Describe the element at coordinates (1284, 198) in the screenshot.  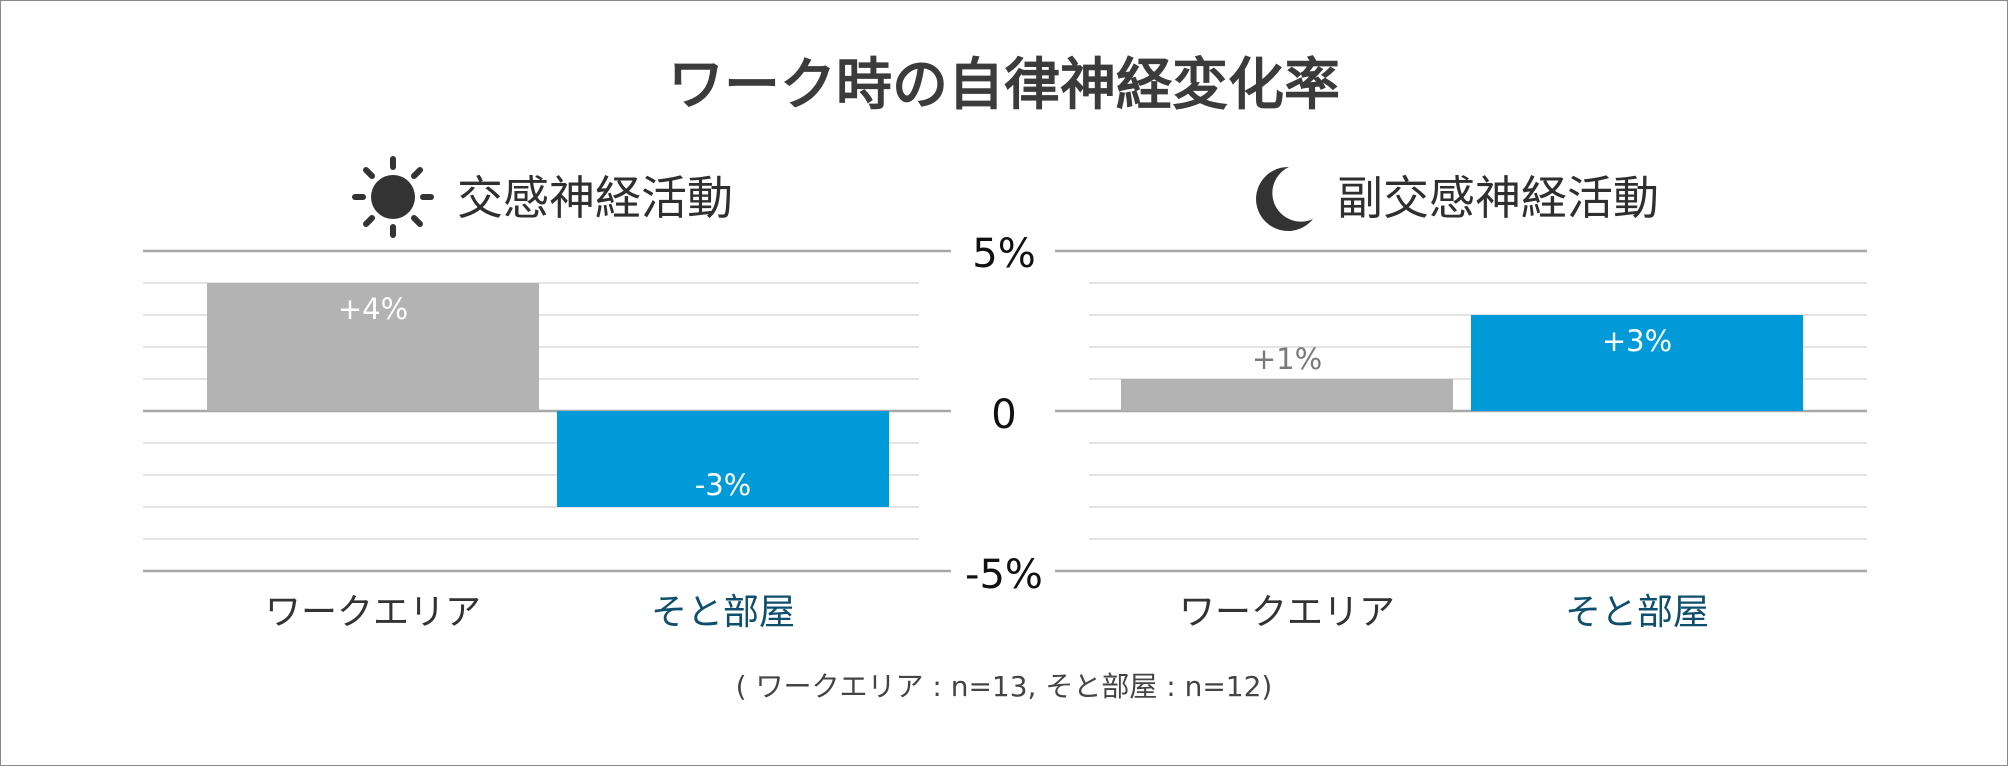
I see `moon-icon` at that location.